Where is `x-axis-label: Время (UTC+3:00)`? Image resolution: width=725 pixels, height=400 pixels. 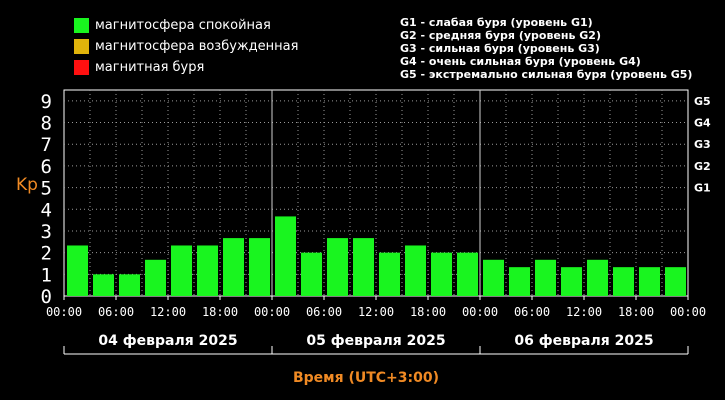 x-axis-label: Время (UTC+3:00) is located at coordinates (366, 378).